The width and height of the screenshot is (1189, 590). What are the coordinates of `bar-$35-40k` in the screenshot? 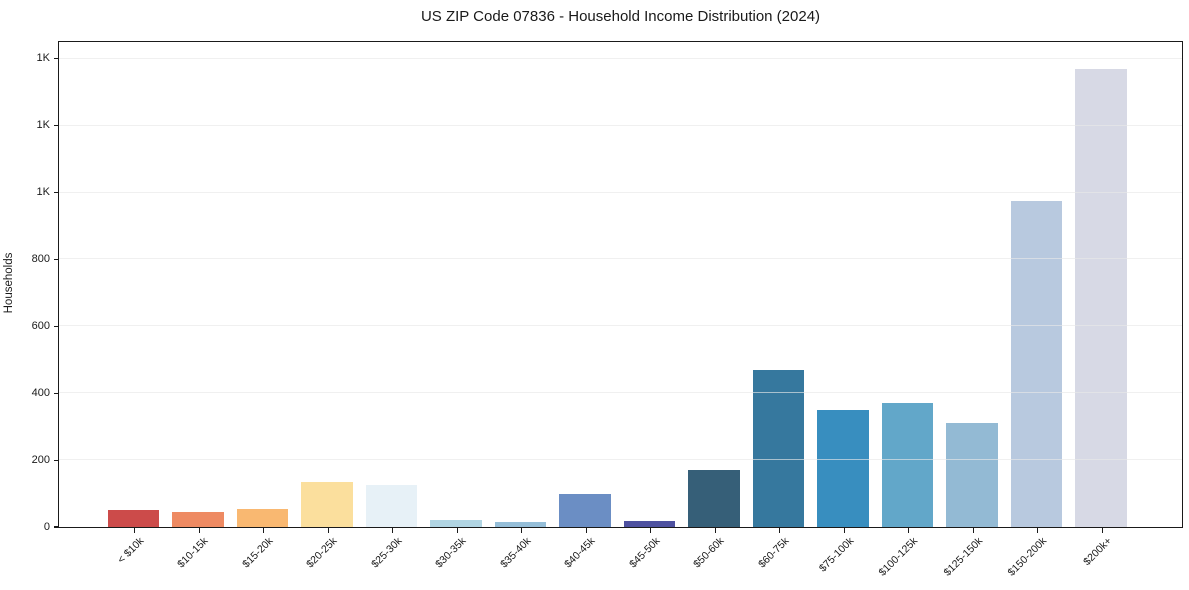 It's located at (520, 524).